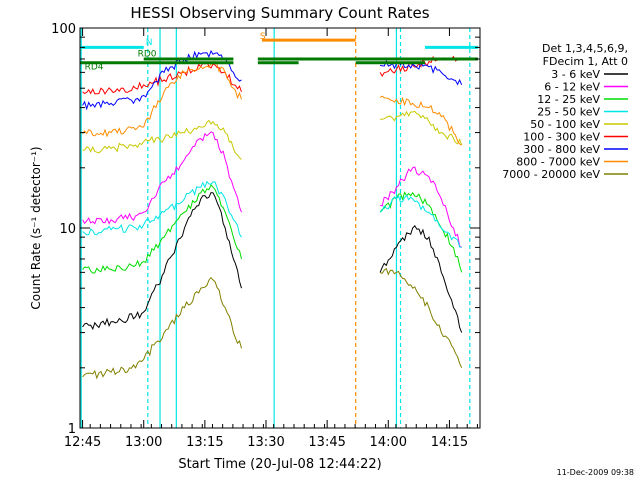 Image resolution: width=640 pixels, height=480 pixels. I want to click on x-tick-label: 13:45, so click(326, 442).